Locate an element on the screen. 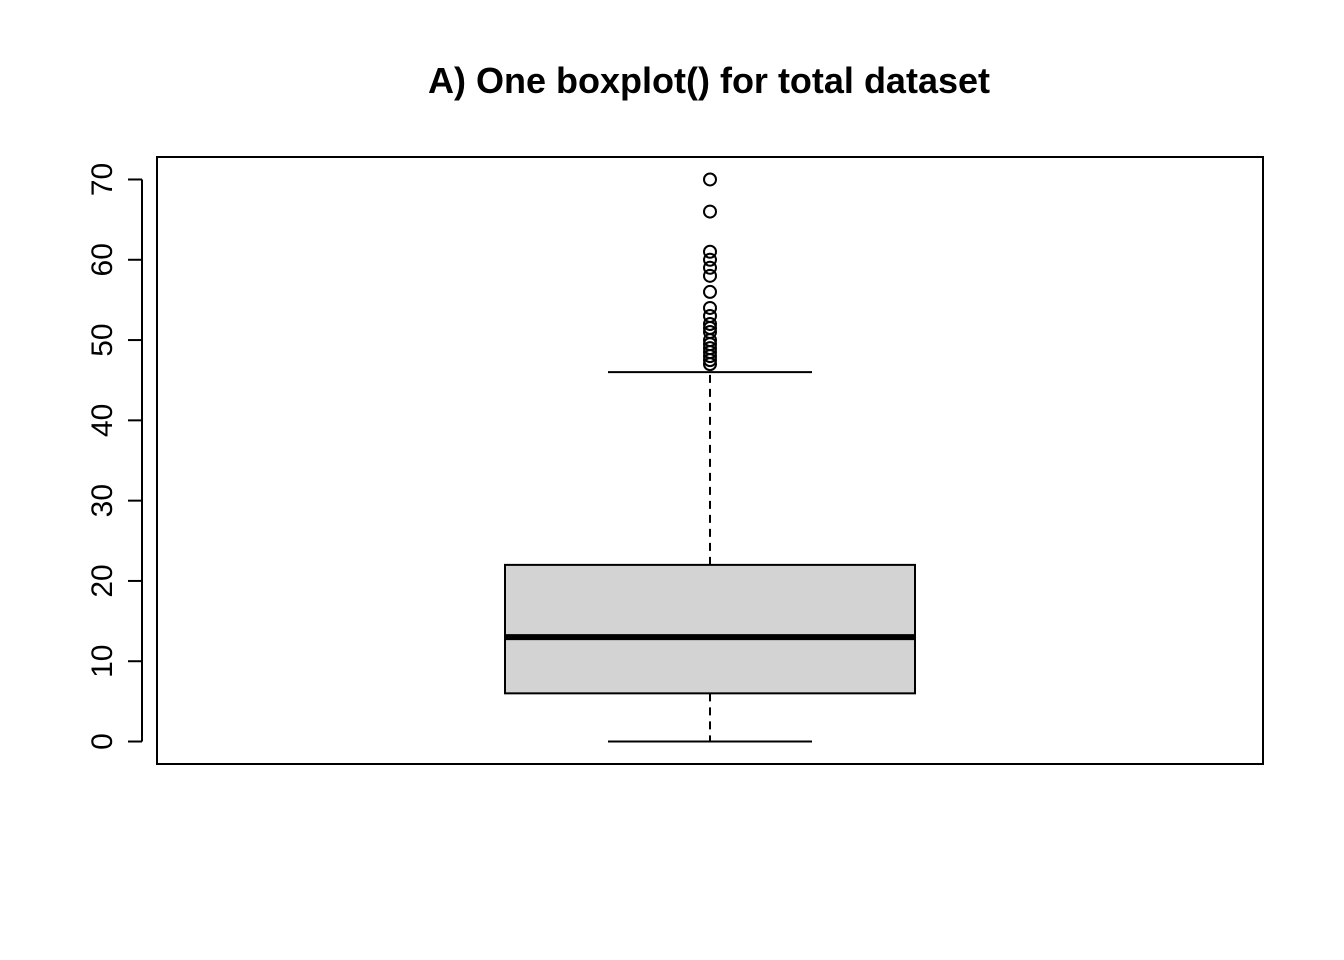 The image size is (1344, 960). y-tick-label: 0 is located at coordinates (102, 741).